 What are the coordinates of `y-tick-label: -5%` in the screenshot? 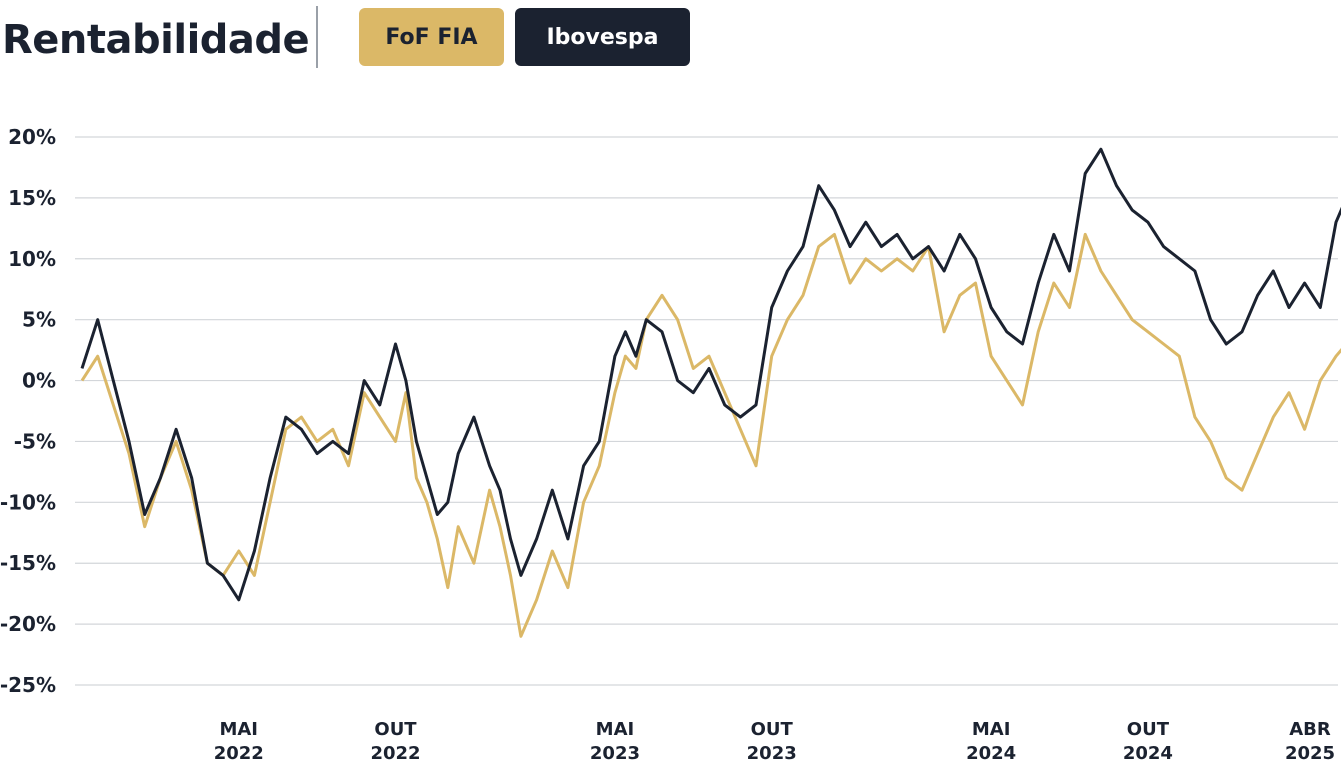 It's located at (35, 441).